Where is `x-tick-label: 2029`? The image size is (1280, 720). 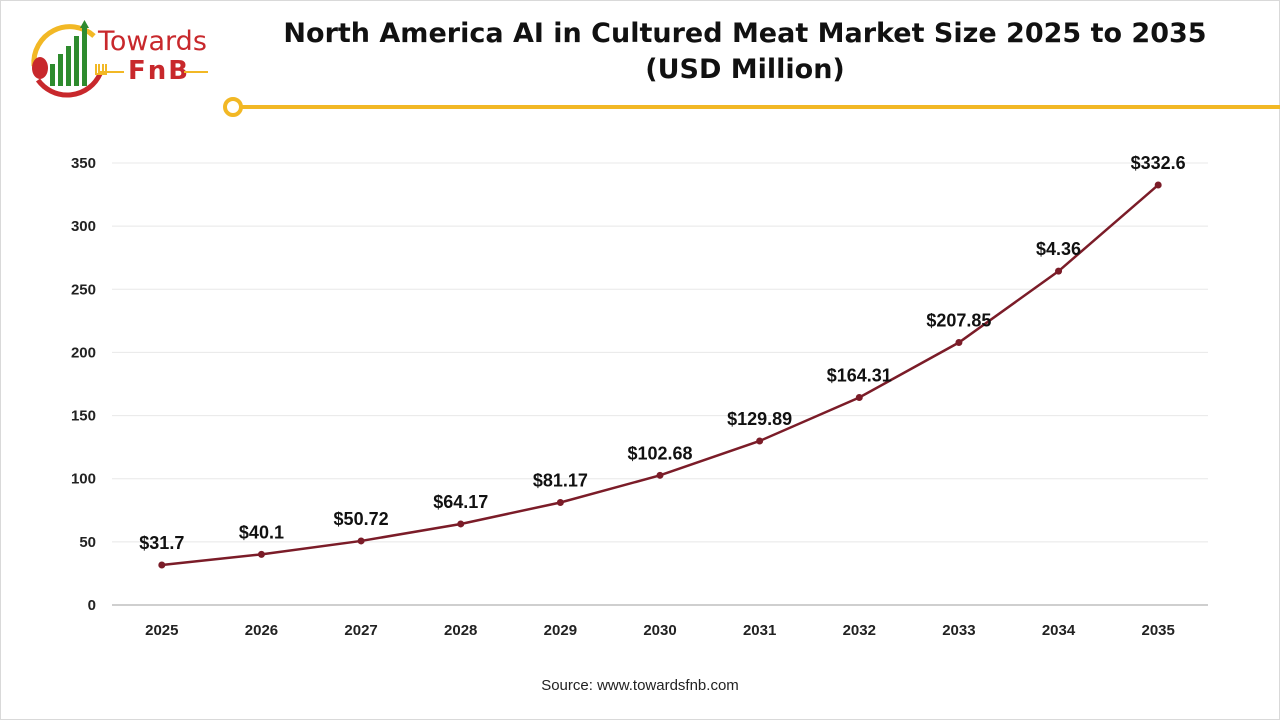 x-tick-label: 2029 is located at coordinates (560, 630).